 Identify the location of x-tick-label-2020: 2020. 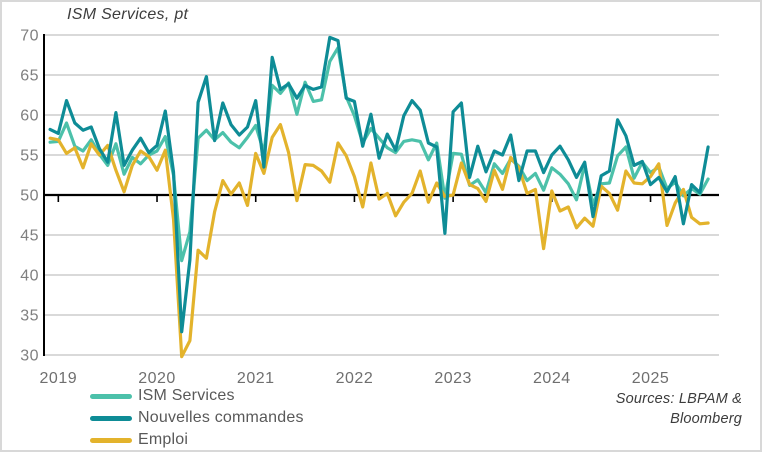
(157, 378).